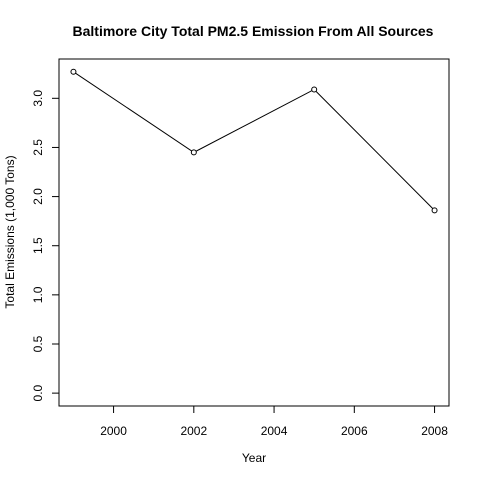 The image size is (480, 480). What do you see at coordinates (113, 431) in the screenshot?
I see `x-tick-label: 2000` at bounding box center [113, 431].